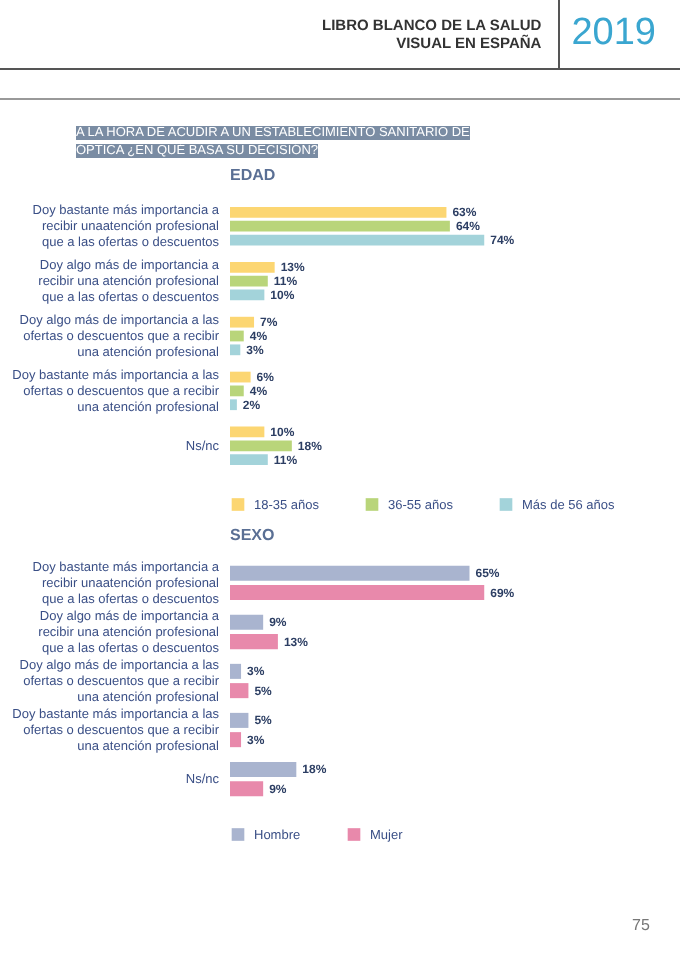 Image resolution: width=680 pixels, height=960 pixels. What do you see at coordinates (252, 535) in the screenshot?
I see `chart-title: SEXO` at bounding box center [252, 535].